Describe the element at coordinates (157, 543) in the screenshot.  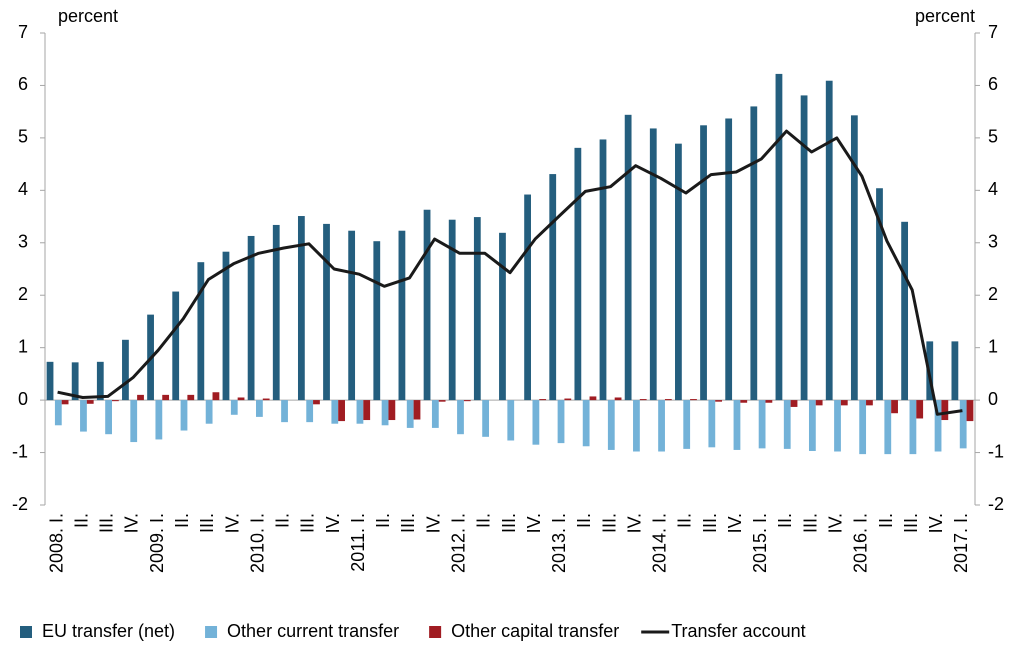
I see `x-tick-label: 2009. I.` at that location.